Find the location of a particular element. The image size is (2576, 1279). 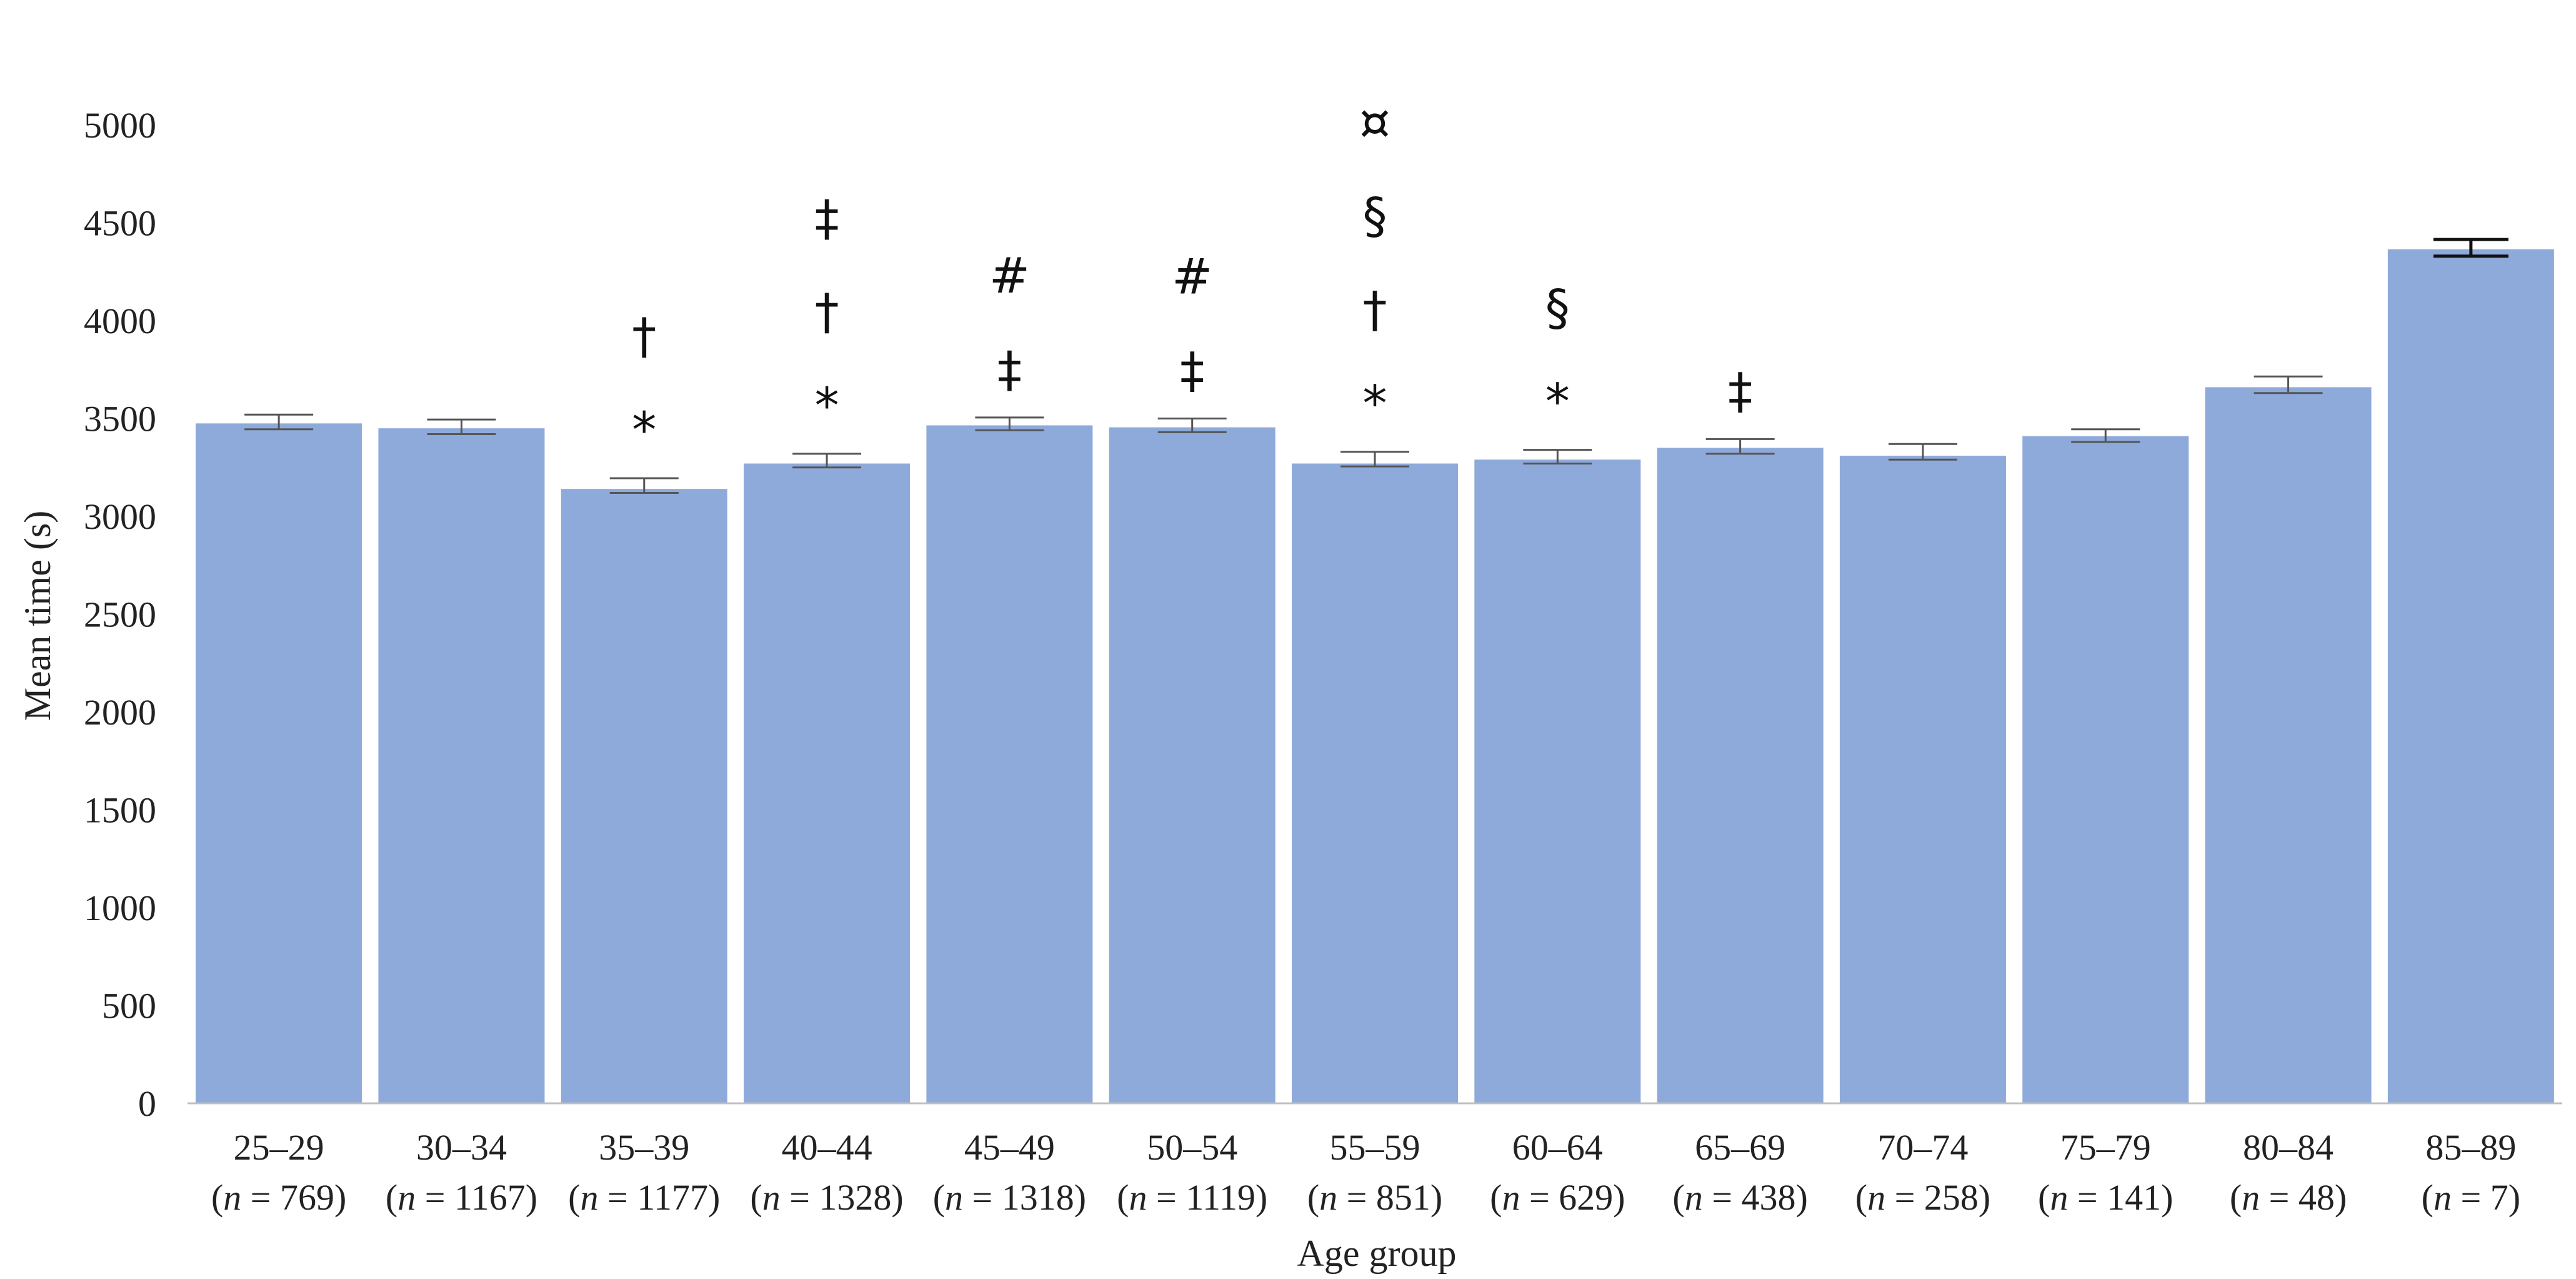

x-tick-sample-size: (n = 141) is located at coordinates (2105, 1197).